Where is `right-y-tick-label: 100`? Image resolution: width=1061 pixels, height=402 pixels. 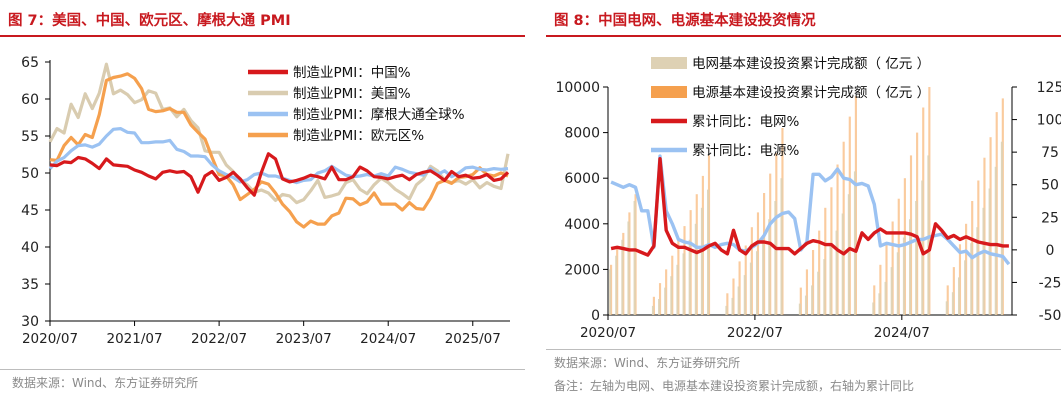
right-y-tick-label: 100 is located at coordinates (1049, 121).